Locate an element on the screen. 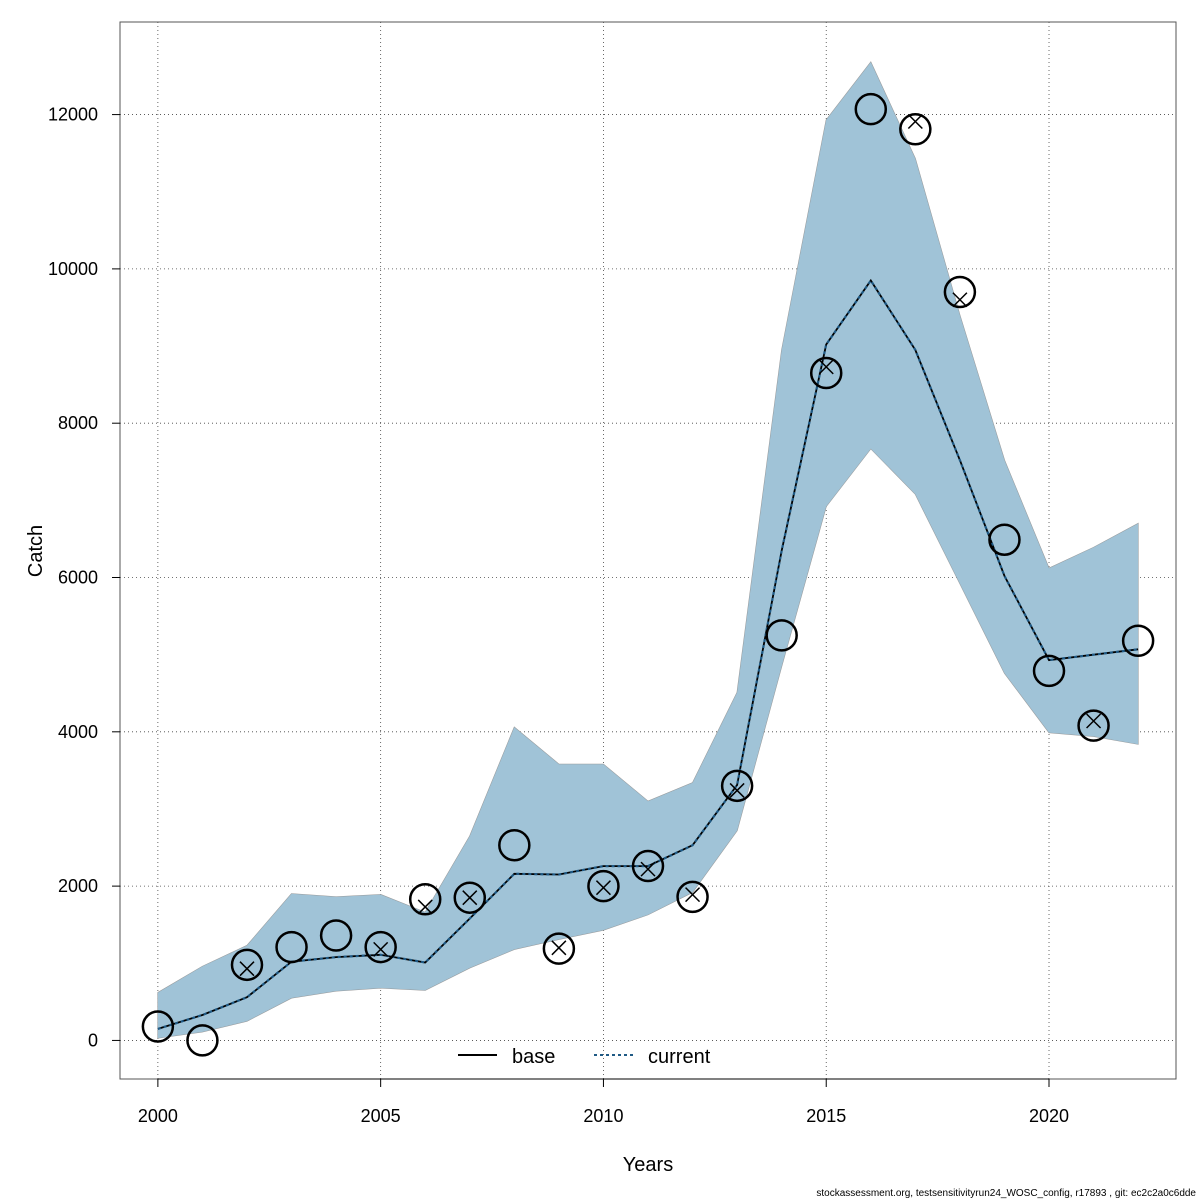 This screenshot has width=1200, height=1200. y-tick-label-2000: 2000 is located at coordinates (78, 886).